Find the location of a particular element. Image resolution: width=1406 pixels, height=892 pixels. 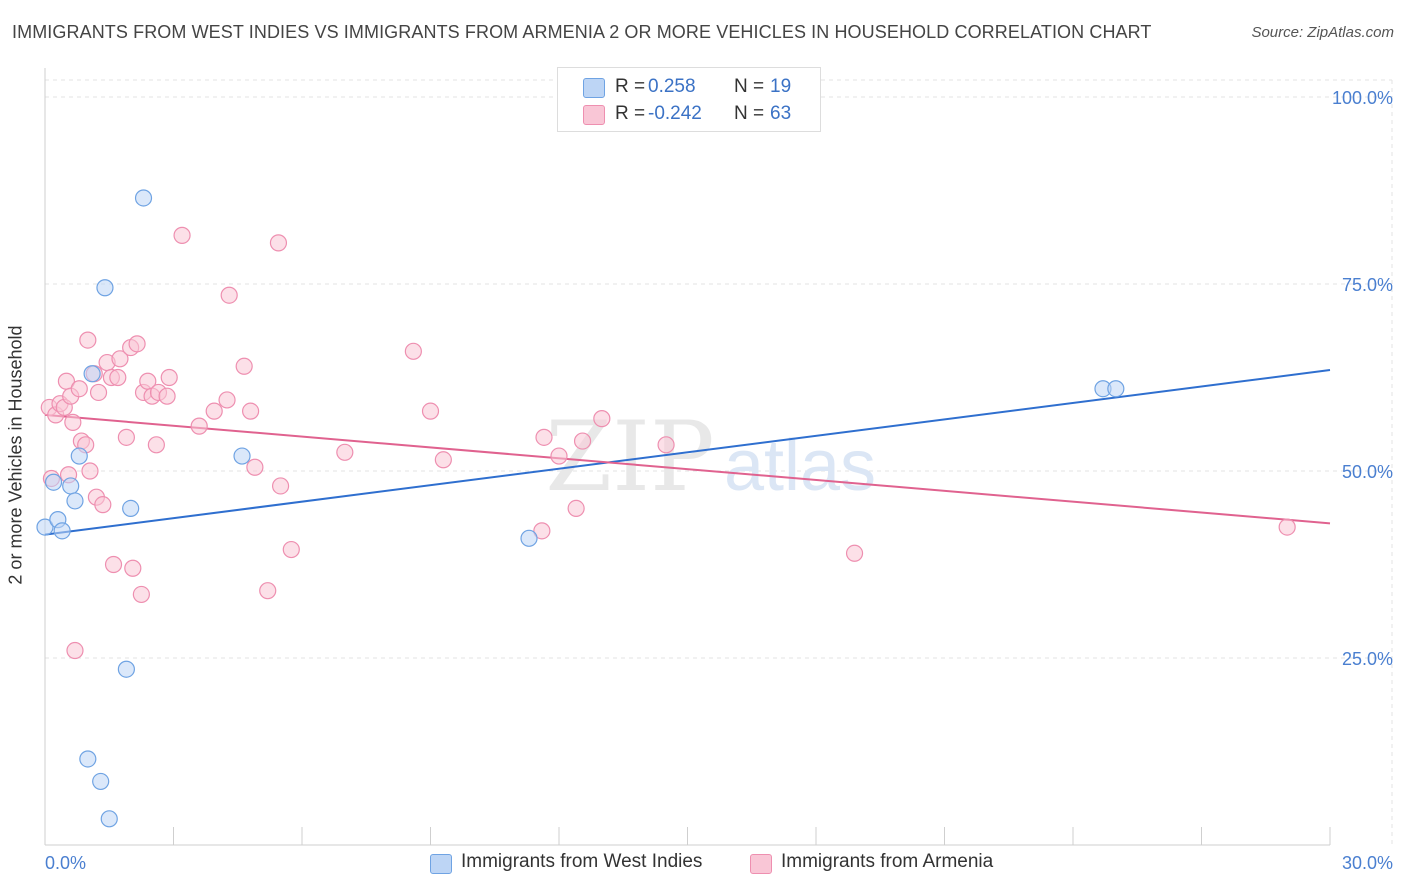

watermark-zip: ZIP is located at coordinates (629, 457).